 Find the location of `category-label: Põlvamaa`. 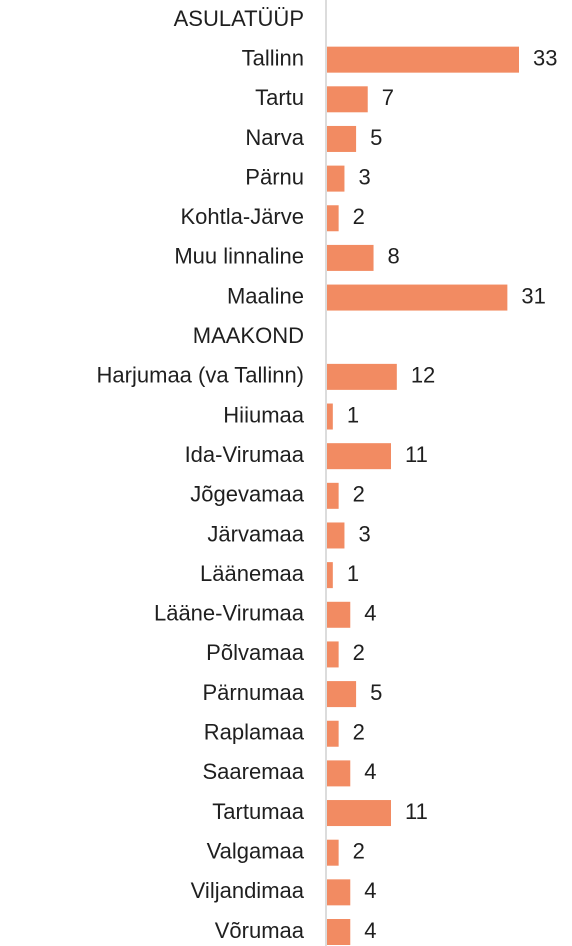

category-label: Põlvamaa is located at coordinates (255, 652).